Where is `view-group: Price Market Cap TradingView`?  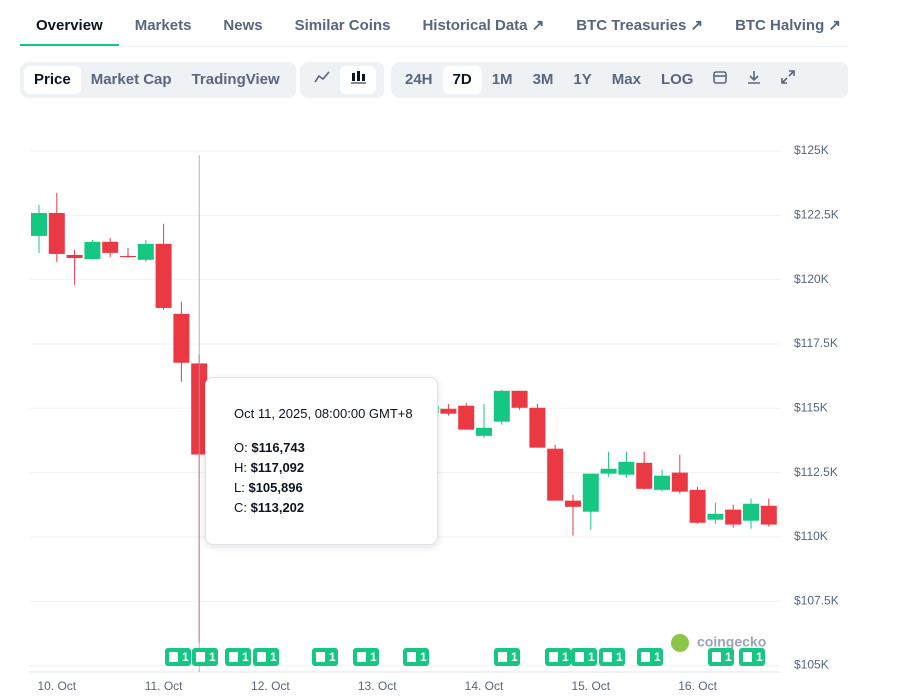
view-group: Price Market Cap TradingView is located at coordinates (158, 80).